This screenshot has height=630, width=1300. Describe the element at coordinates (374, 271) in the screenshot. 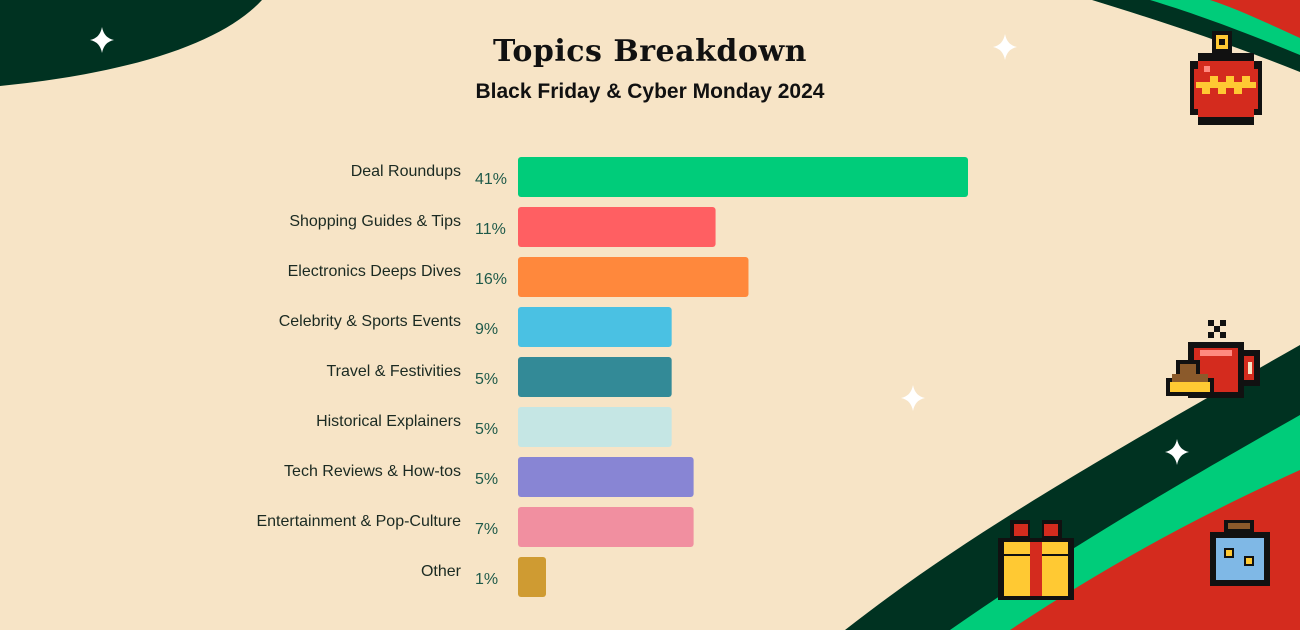

I see `category-label: Electronics Deeps Dives` at that location.